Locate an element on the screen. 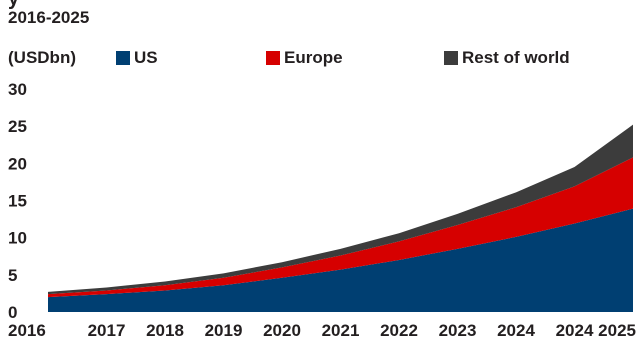 This screenshot has width=638, height=341. y-tick-label: 10 is located at coordinates (17, 238).